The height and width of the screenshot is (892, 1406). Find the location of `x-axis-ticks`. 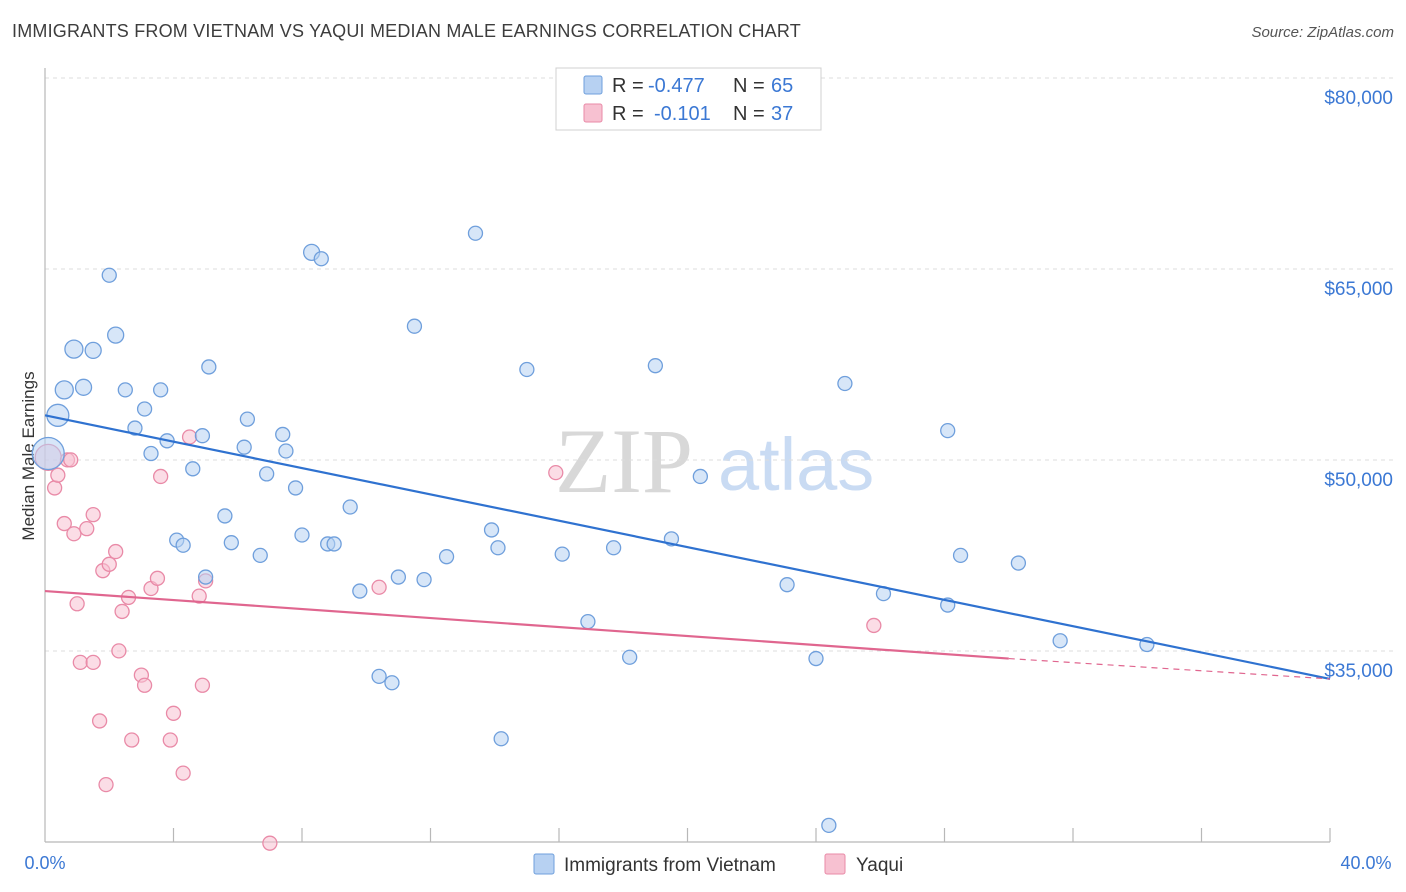

x-axis-ticks is located at coordinates (751, 835).